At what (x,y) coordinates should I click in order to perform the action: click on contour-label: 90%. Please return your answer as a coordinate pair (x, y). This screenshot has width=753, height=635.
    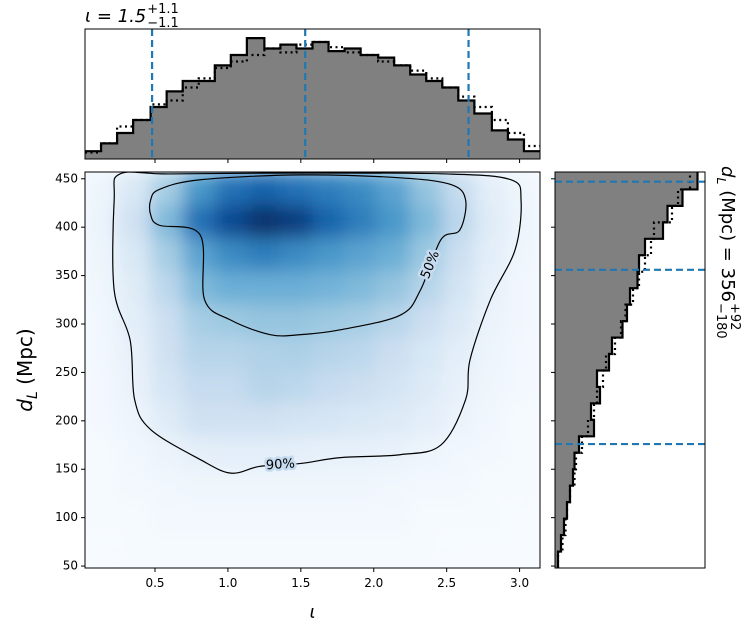
    Looking at the image, I should click on (280, 464).